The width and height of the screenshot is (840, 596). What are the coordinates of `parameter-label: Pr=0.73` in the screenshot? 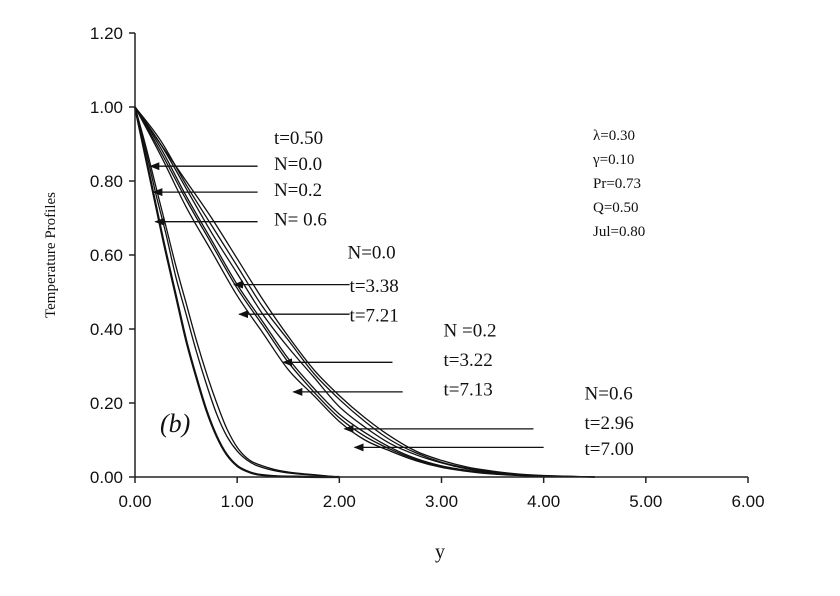 It's located at (617, 184).